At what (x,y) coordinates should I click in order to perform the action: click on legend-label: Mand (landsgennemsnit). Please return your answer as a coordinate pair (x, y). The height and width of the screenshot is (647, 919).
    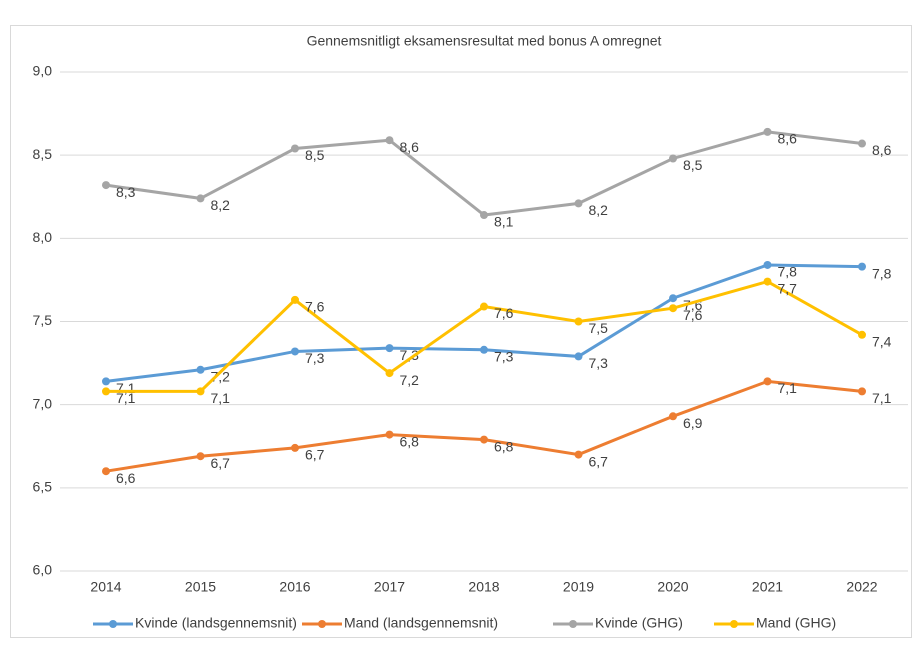
    Looking at the image, I should click on (421, 623).